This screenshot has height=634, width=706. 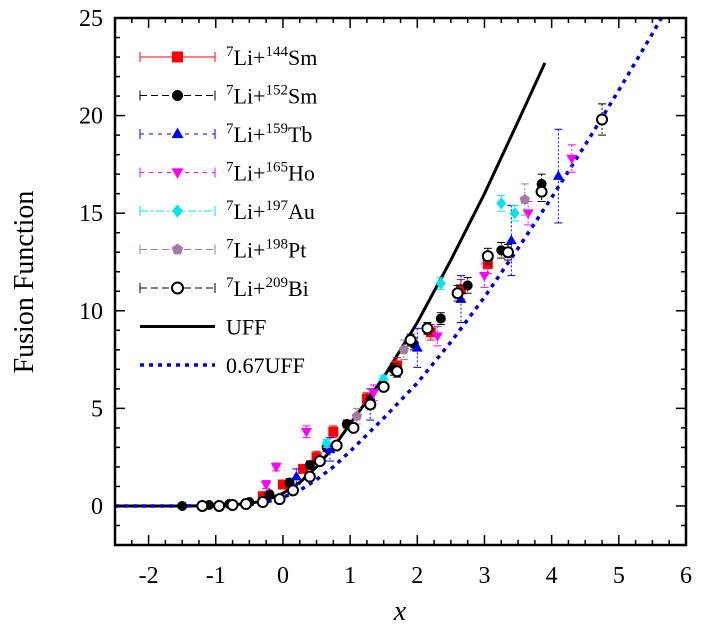 What do you see at coordinates (269, 134) in the screenshot?
I see `legend-label: 7Li+159Tb` at bounding box center [269, 134].